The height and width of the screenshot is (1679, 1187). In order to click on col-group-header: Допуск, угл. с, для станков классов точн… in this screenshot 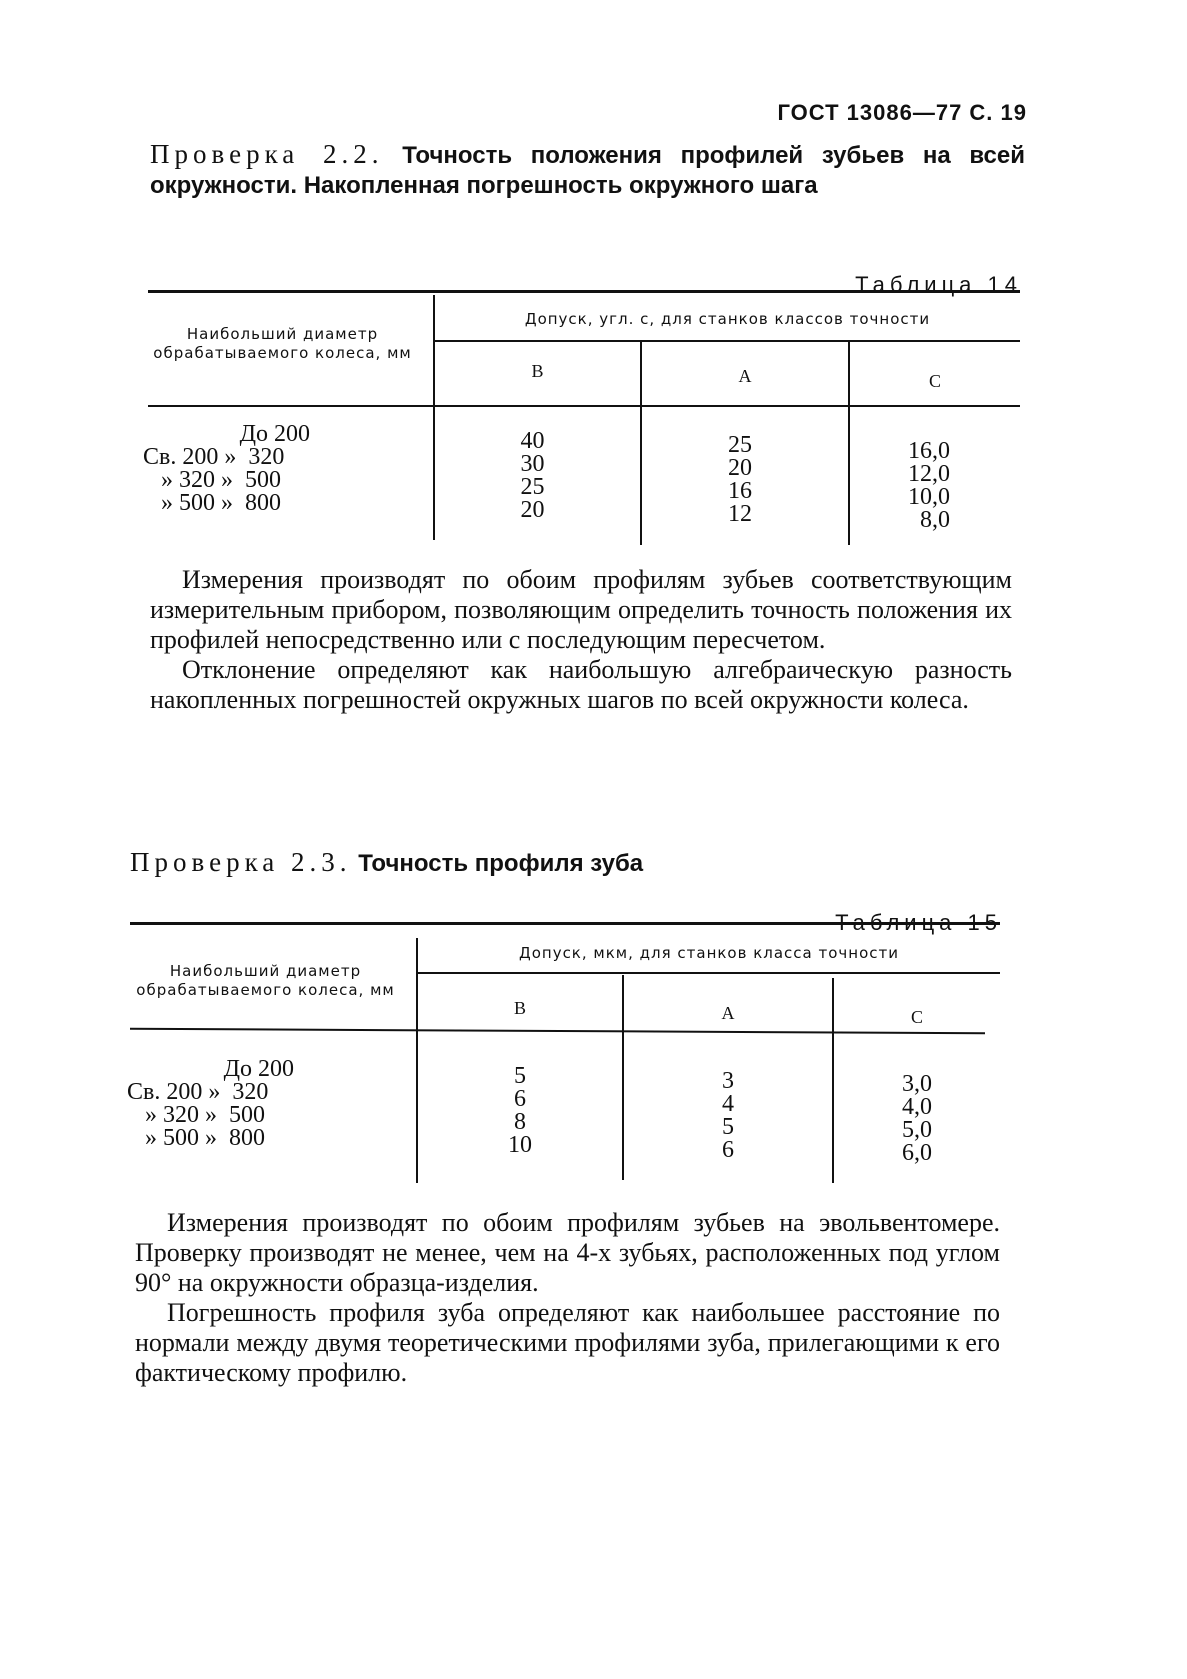, I will do `click(727, 319)`.